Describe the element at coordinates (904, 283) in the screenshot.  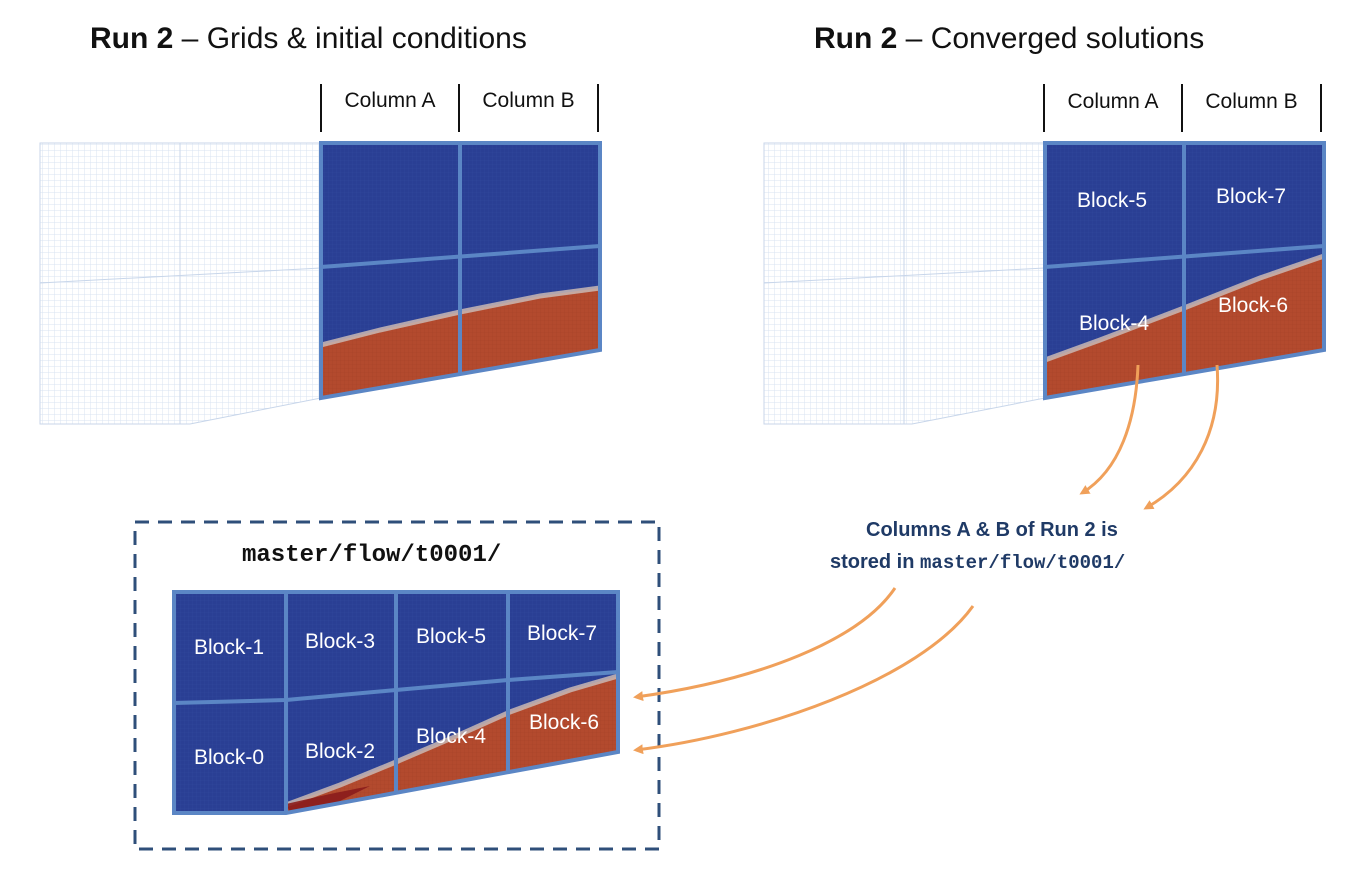
I see `right-faint-grid` at that location.